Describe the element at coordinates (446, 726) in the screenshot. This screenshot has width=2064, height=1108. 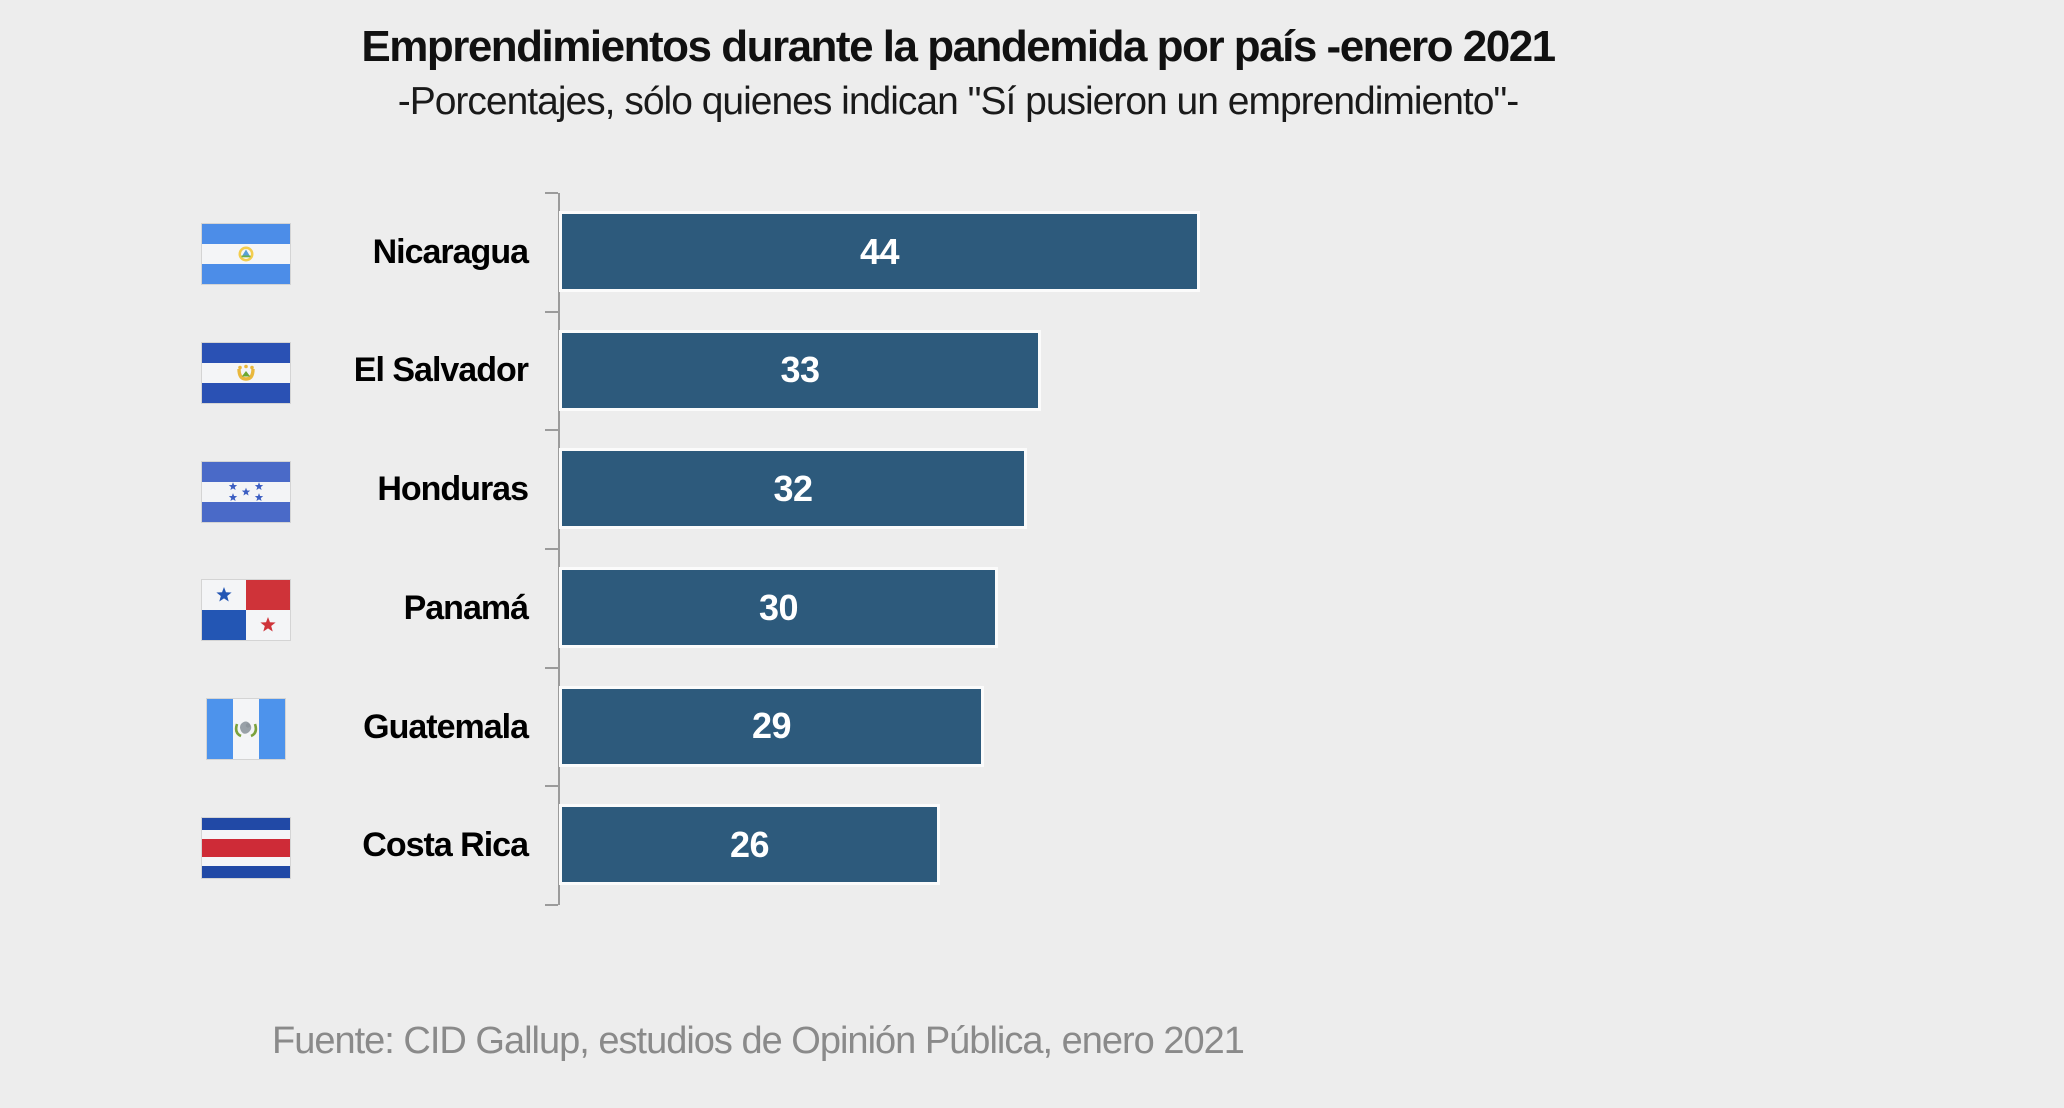
I see `category-label: Guatemala` at that location.